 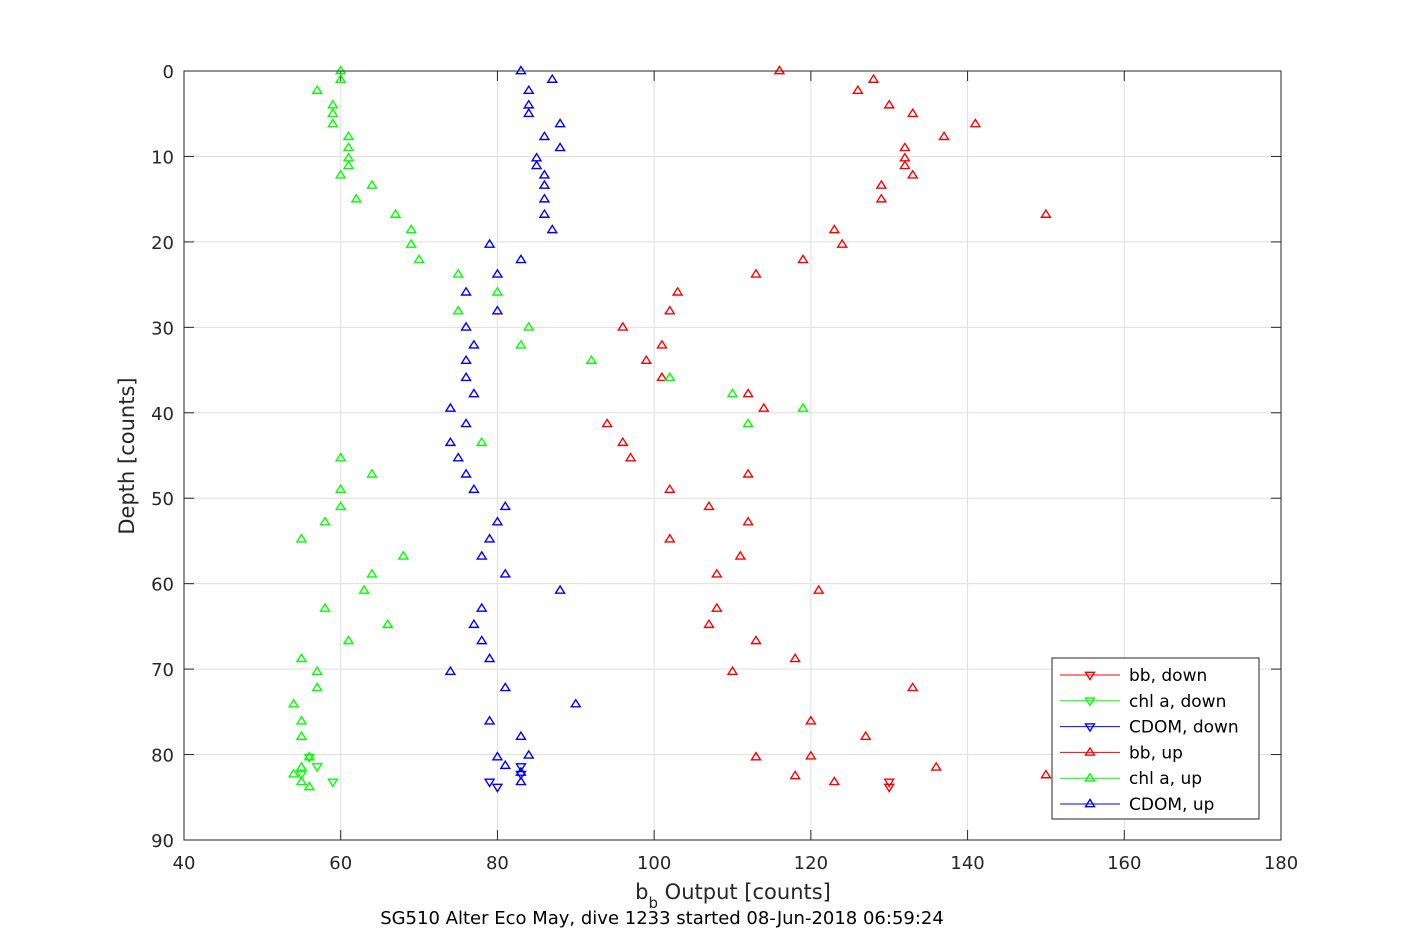 I want to click on x-tick-label: 140, so click(x=967, y=863).